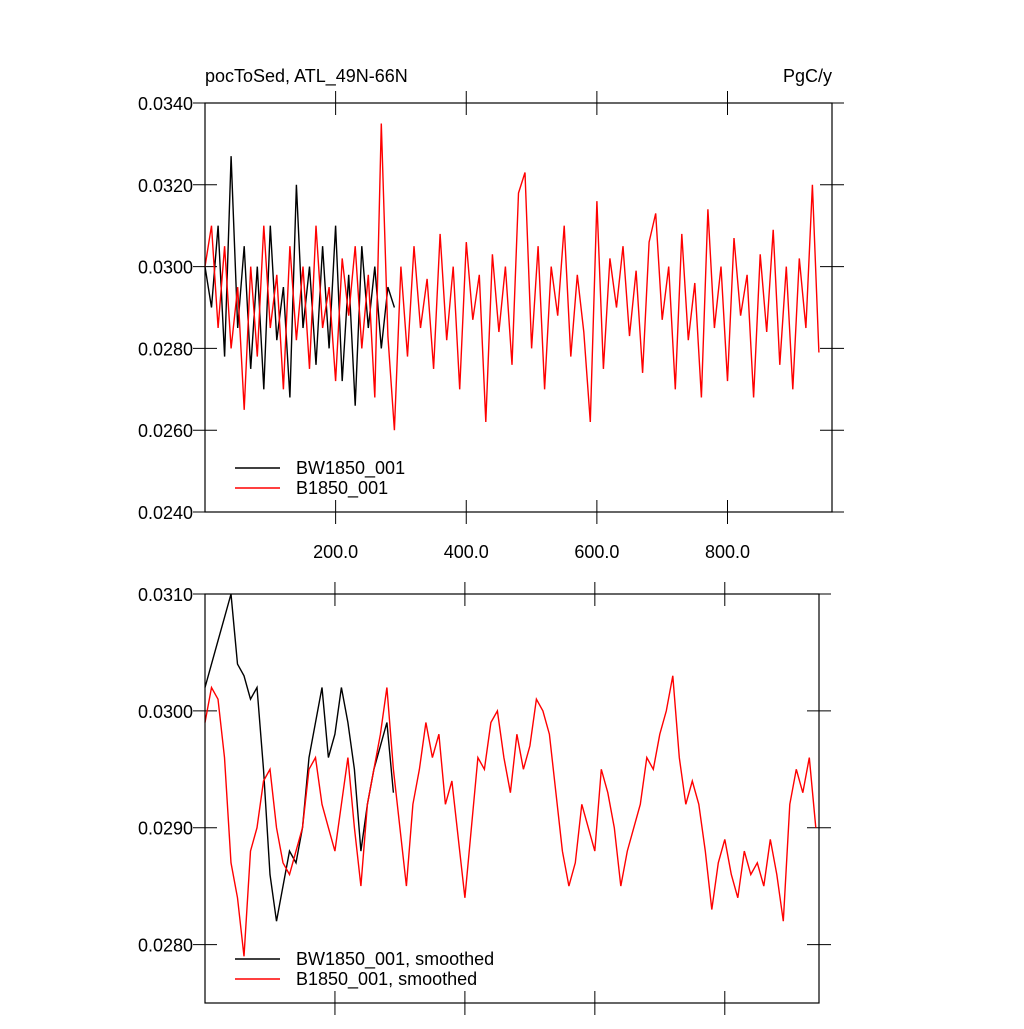 The image size is (1024, 1029). I want to click on chart-title: pocToSed, ATL_49N-66N, so click(306, 76).